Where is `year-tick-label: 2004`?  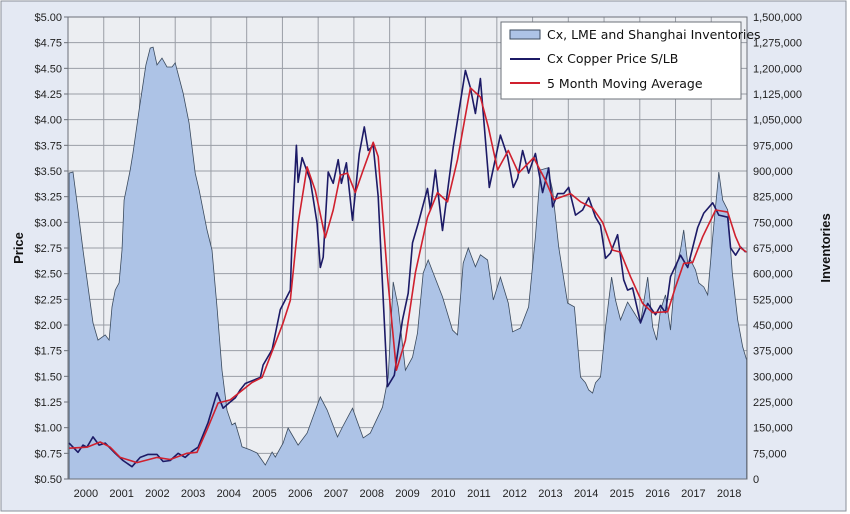
year-tick-label: 2004 is located at coordinates (229, 494).